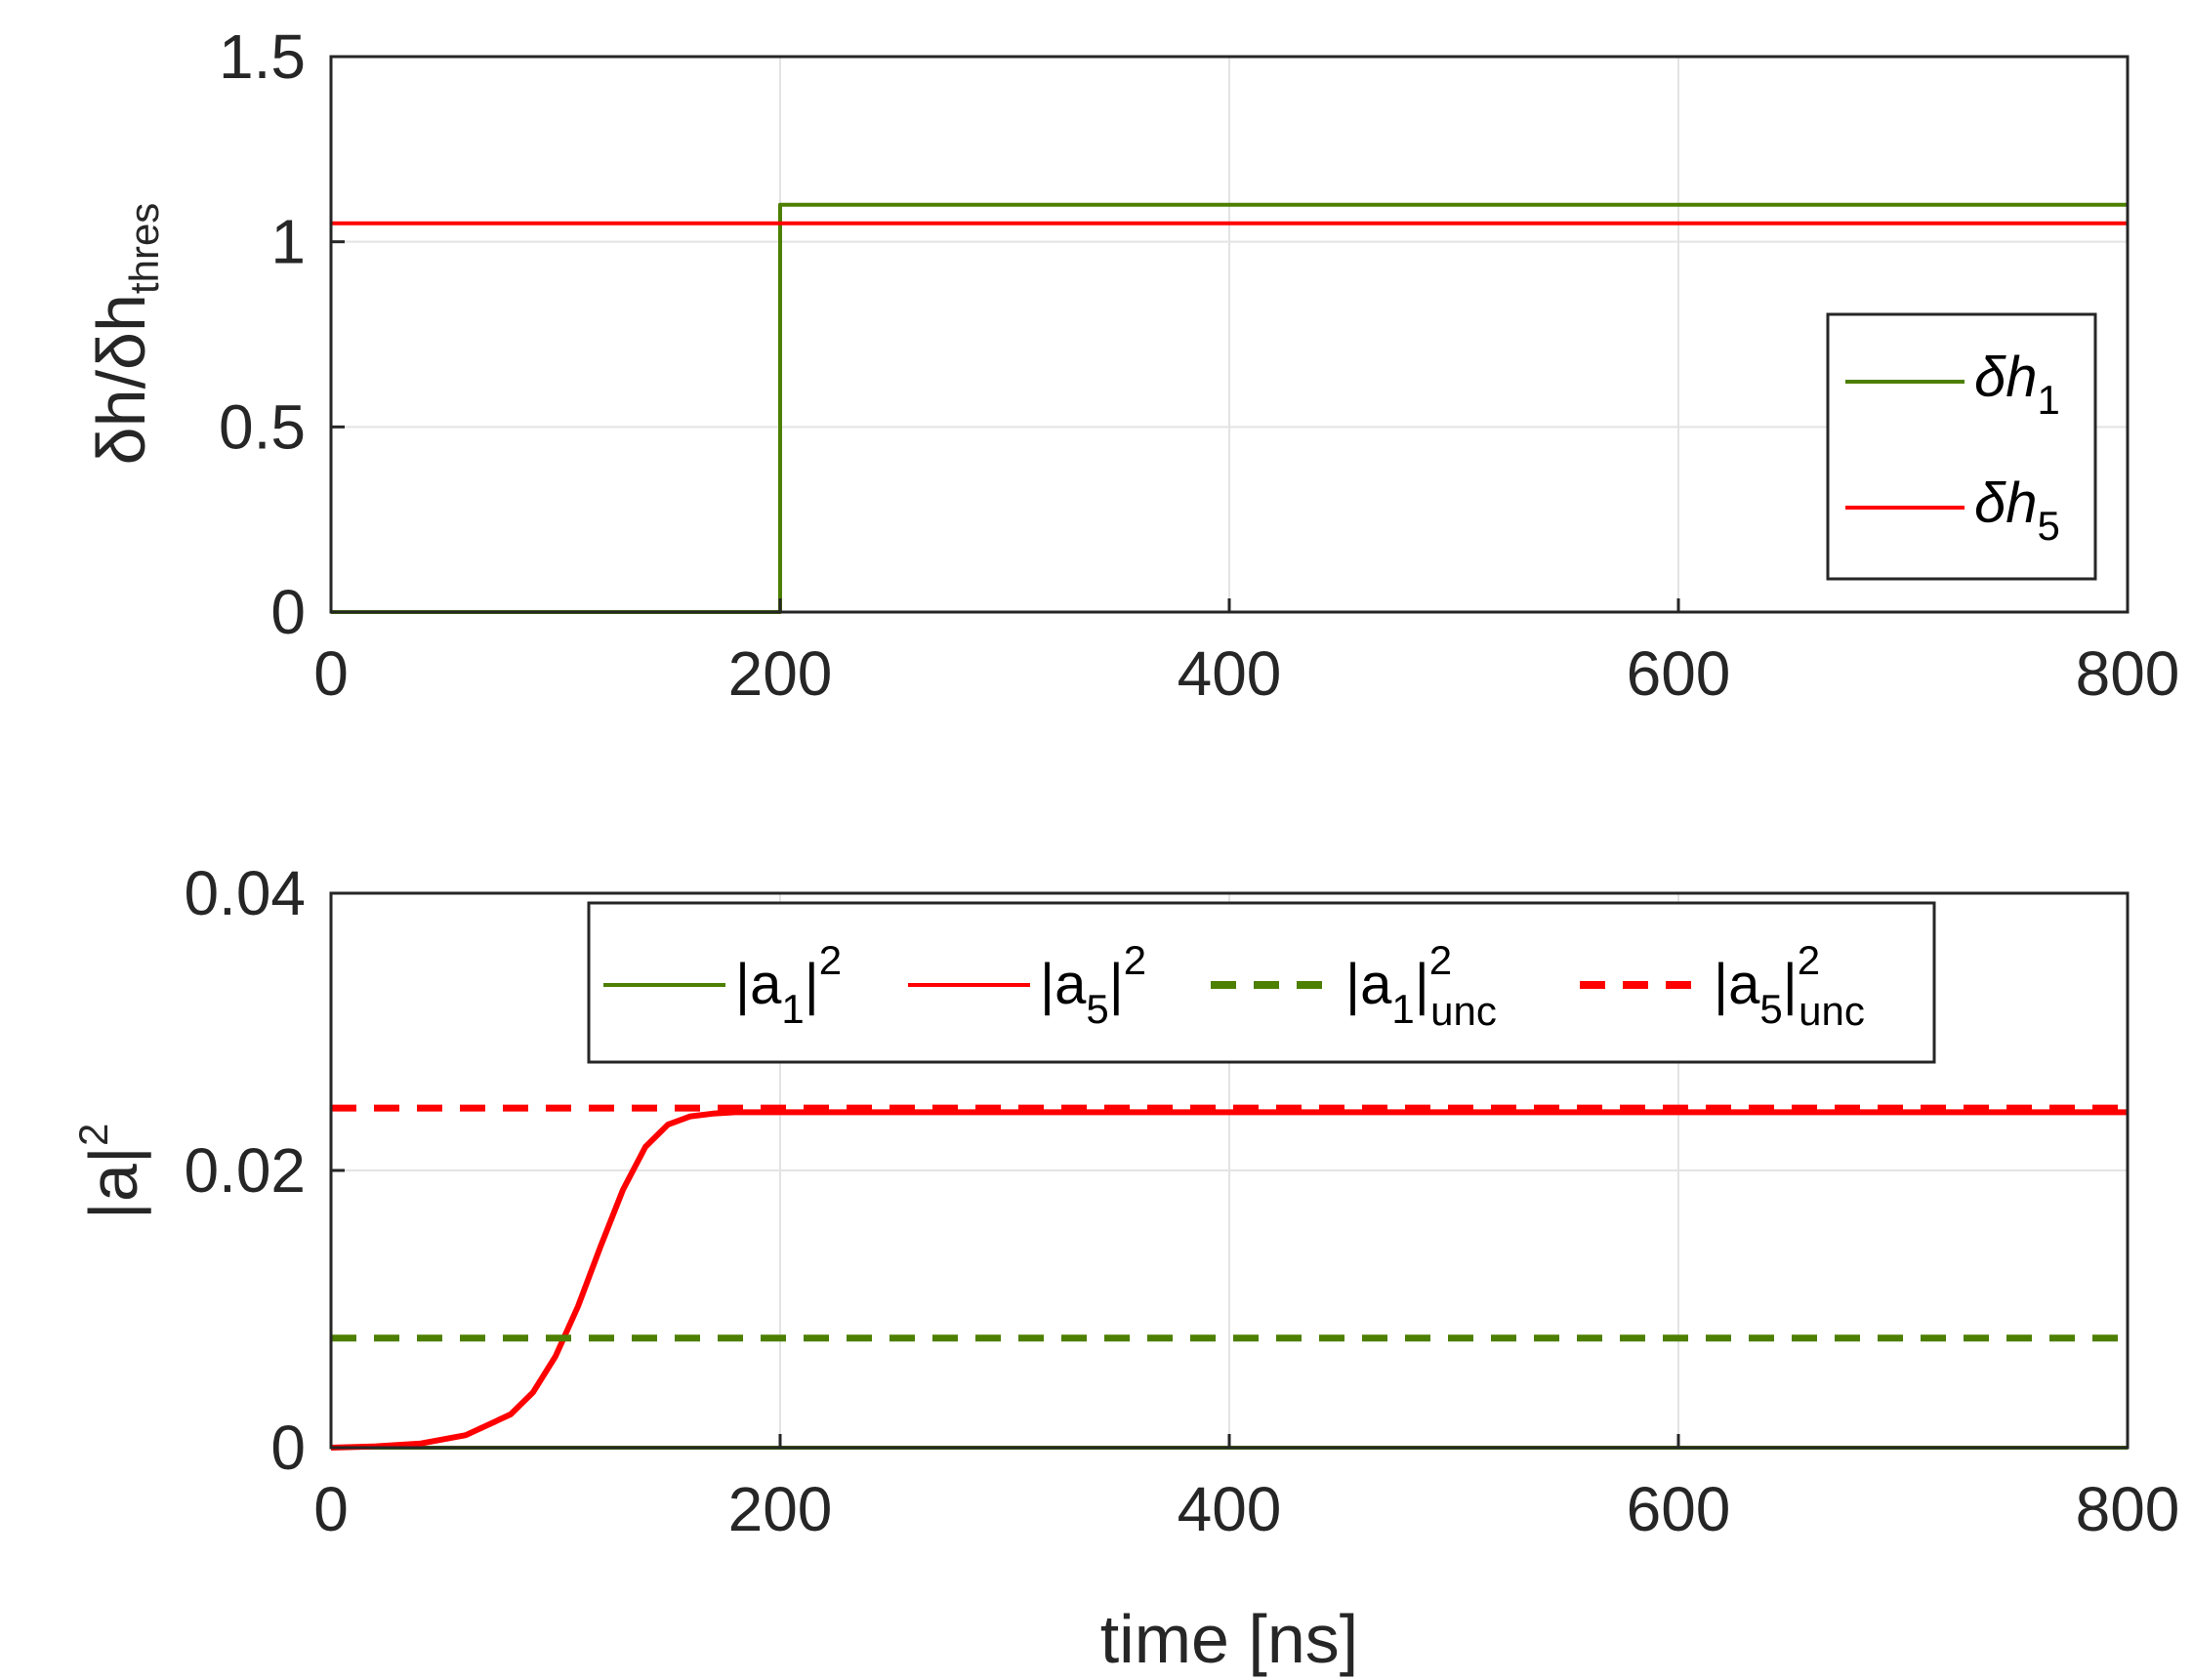  I want to click on bottom-legend-label-a1-unc: |a1|2 unc, so click(1421, 985).